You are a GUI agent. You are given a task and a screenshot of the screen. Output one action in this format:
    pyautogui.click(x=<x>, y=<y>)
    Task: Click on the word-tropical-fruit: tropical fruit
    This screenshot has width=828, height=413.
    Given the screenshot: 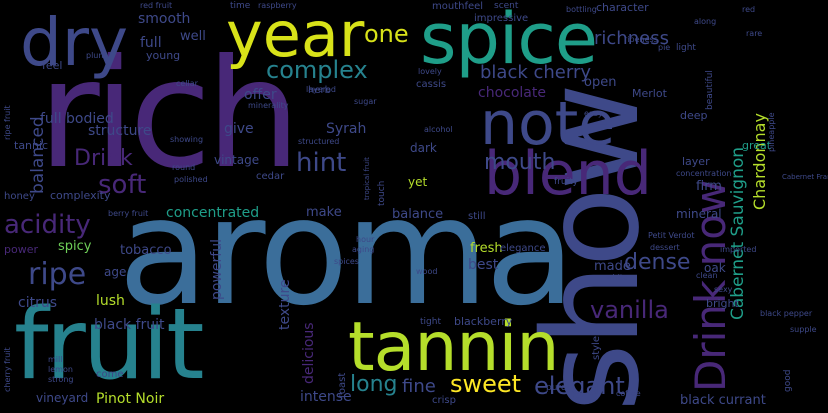 What is the action you would take?
    pyautogui.click(x=367, y=178)
    